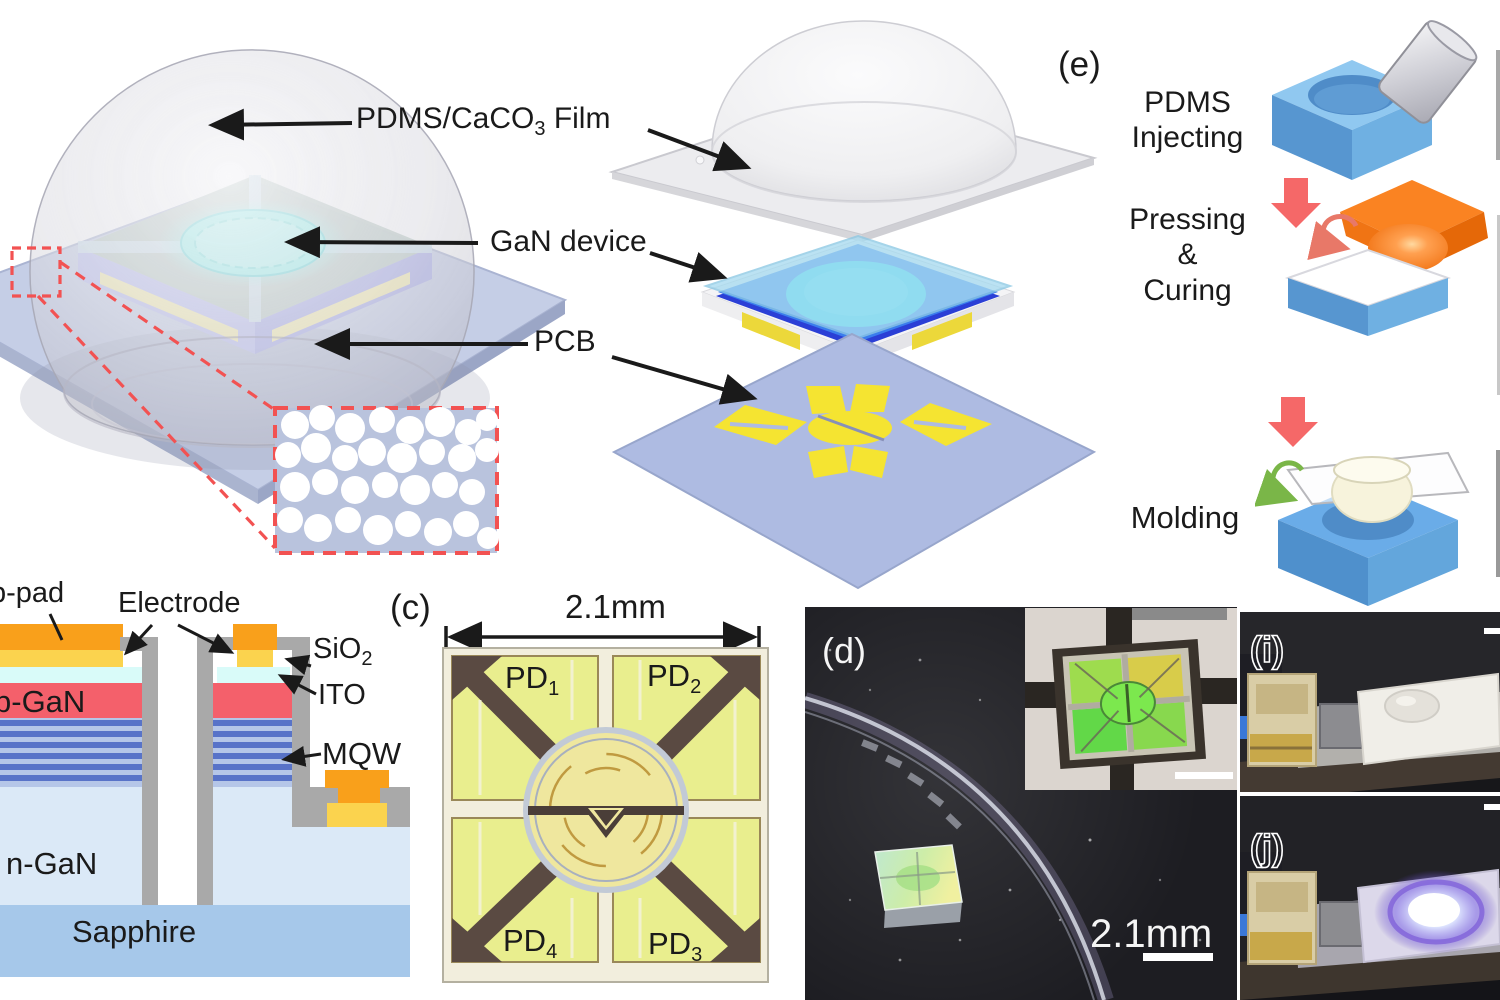  Describe the element at coordinates (205, 795) in the screenshot. I see `cross-section-diagram` at that location.